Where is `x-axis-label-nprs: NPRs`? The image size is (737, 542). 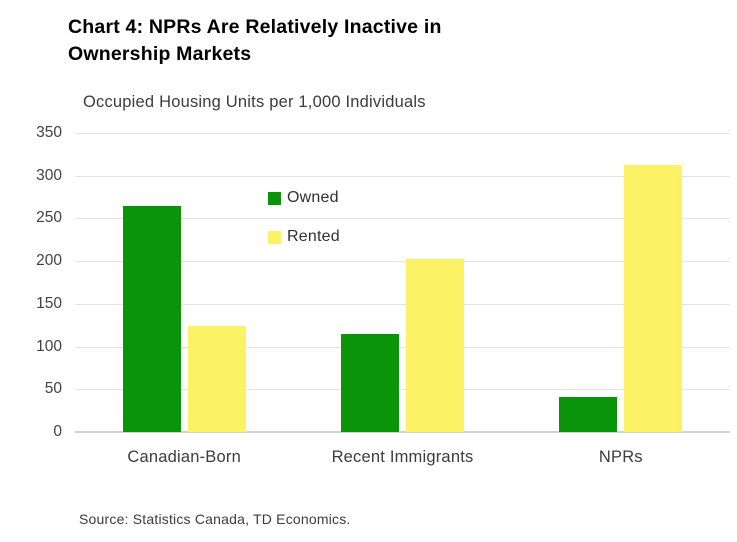
x-axis-label-nprs: NPRs is located at coordinates (620, 457).